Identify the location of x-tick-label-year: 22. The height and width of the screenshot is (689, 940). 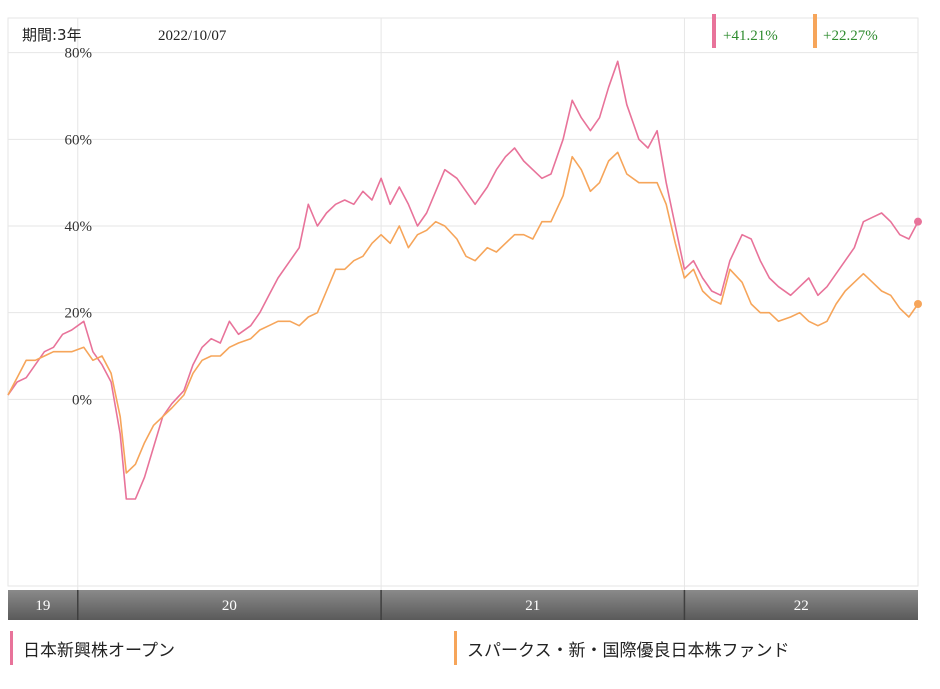
(801, 606).